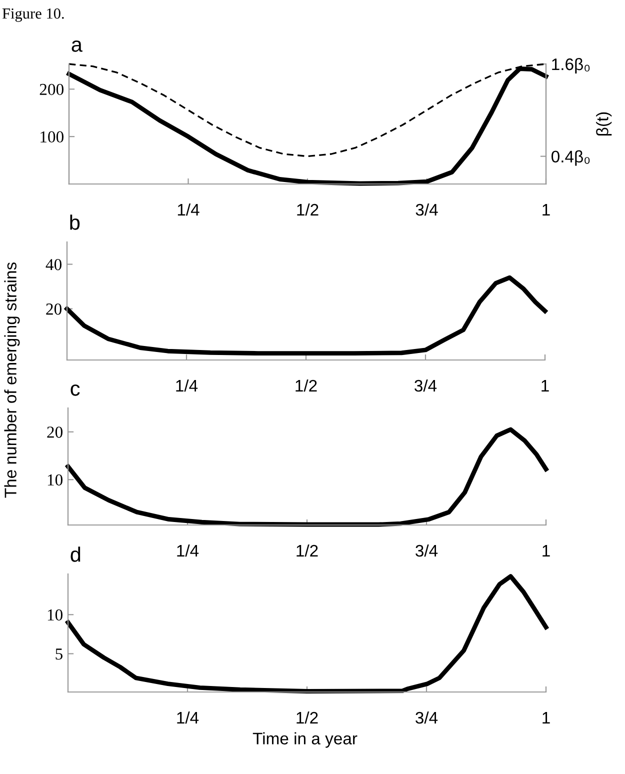 This screenshot has width=625, height=774. What do you see at coordinates (604, 124) in the screenshot?
I see `y2-axis-title: β(t)` at bounding box center [604, 124].